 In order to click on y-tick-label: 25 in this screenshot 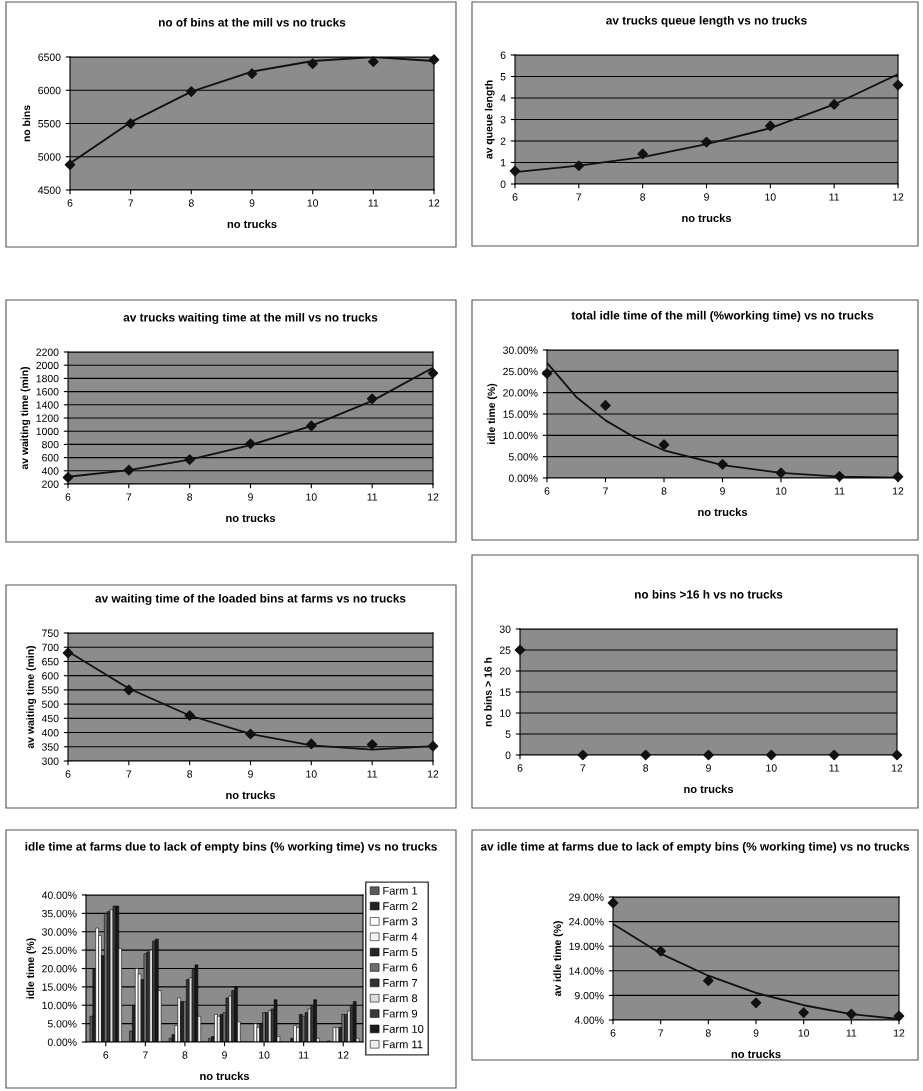, I will do `click(505, 650)`.